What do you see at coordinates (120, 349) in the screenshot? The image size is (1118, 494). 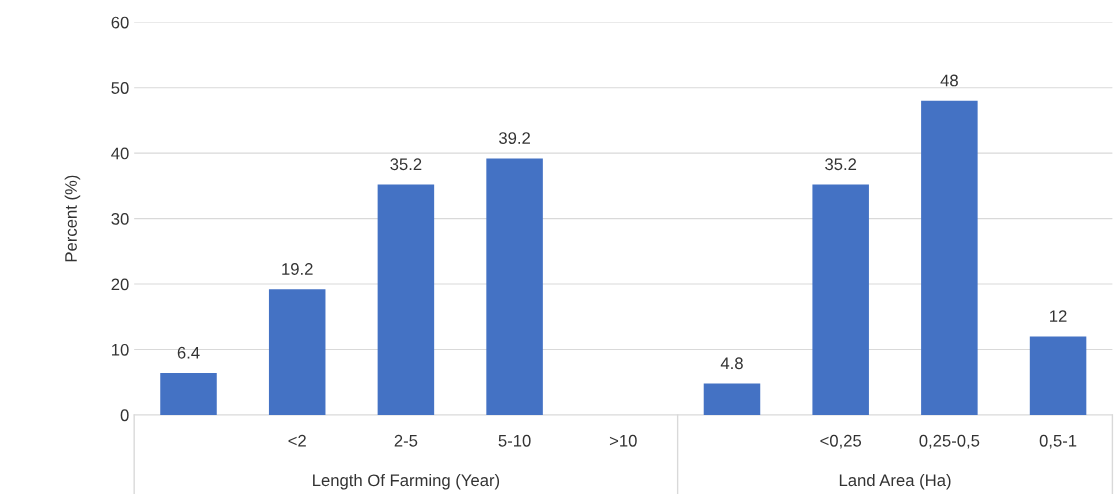 I see `y-tick-label: 10` at bounding box center [120, 349].